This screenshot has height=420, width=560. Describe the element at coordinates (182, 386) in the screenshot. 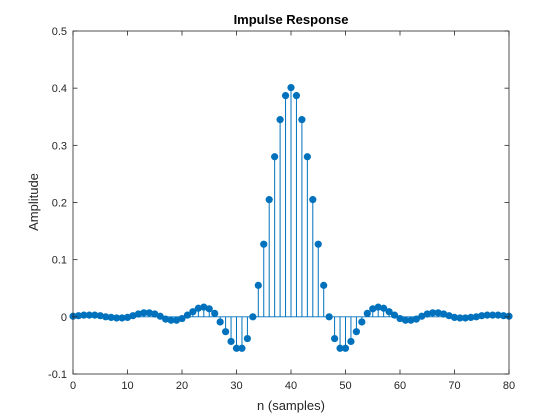

I see `x-tick-label: 20` at that location.